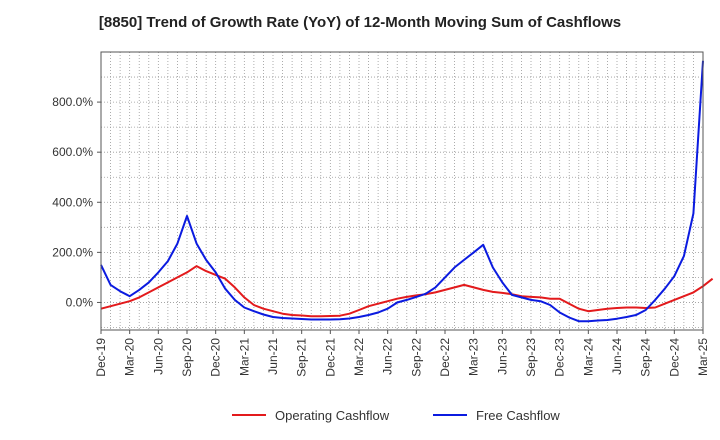 The width and height of the screenshot is (720, 440). I want to click on y-tick-label: 200.0%, so click(72, 252).